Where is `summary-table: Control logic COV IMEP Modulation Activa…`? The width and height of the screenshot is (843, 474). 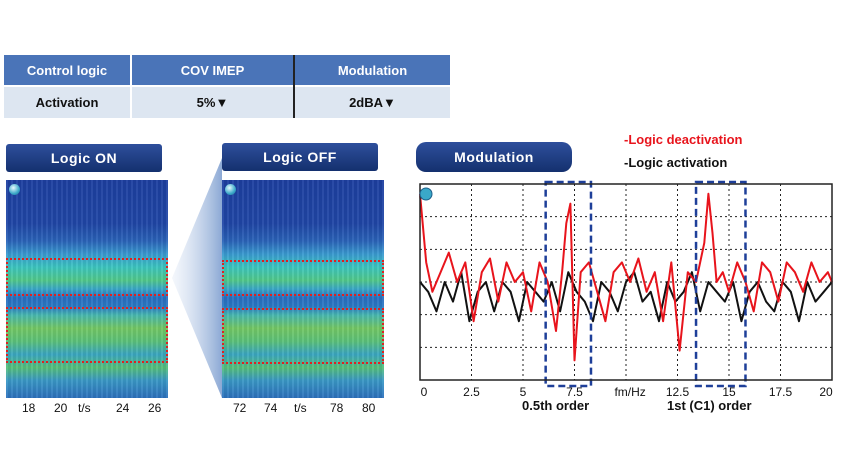
summary-table: Control logic COV IMEP Modulation Activa… is located at coordinates (227, 86).